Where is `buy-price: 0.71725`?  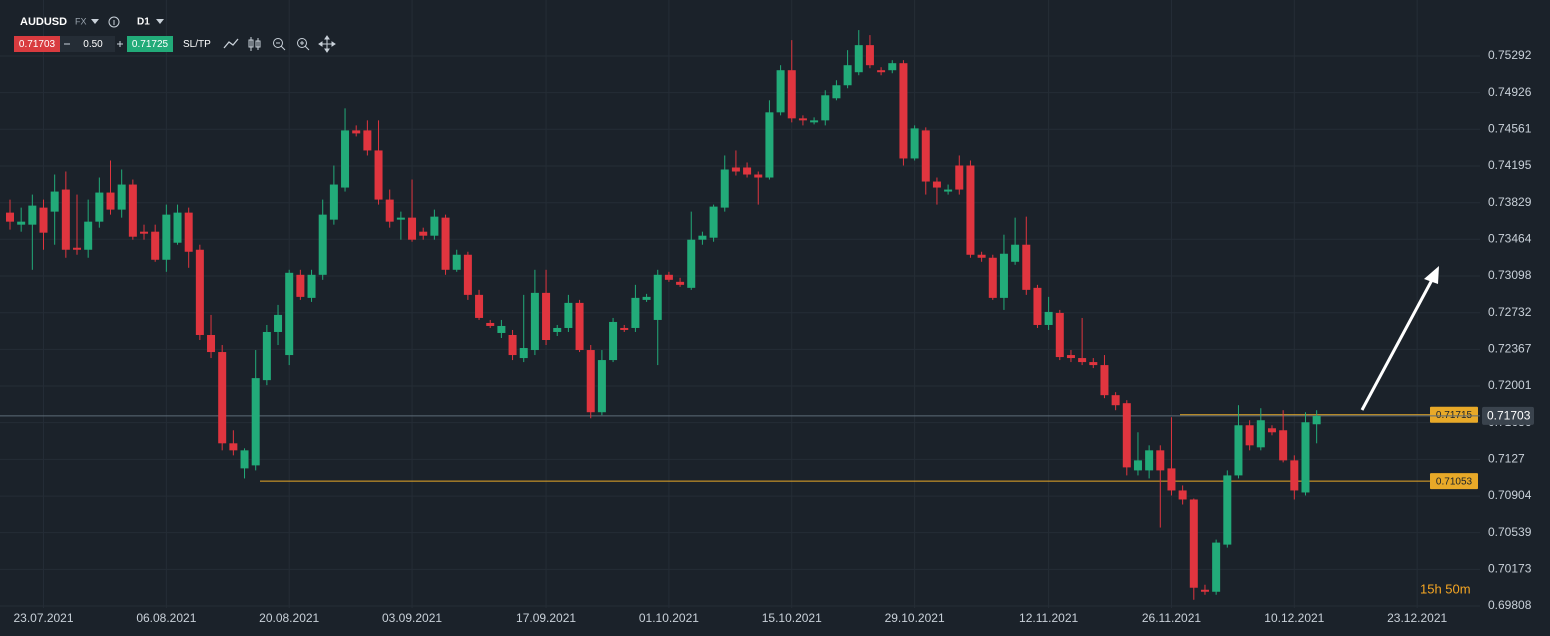 buy-price: 0.71725 is located at coordinates (150, 44).